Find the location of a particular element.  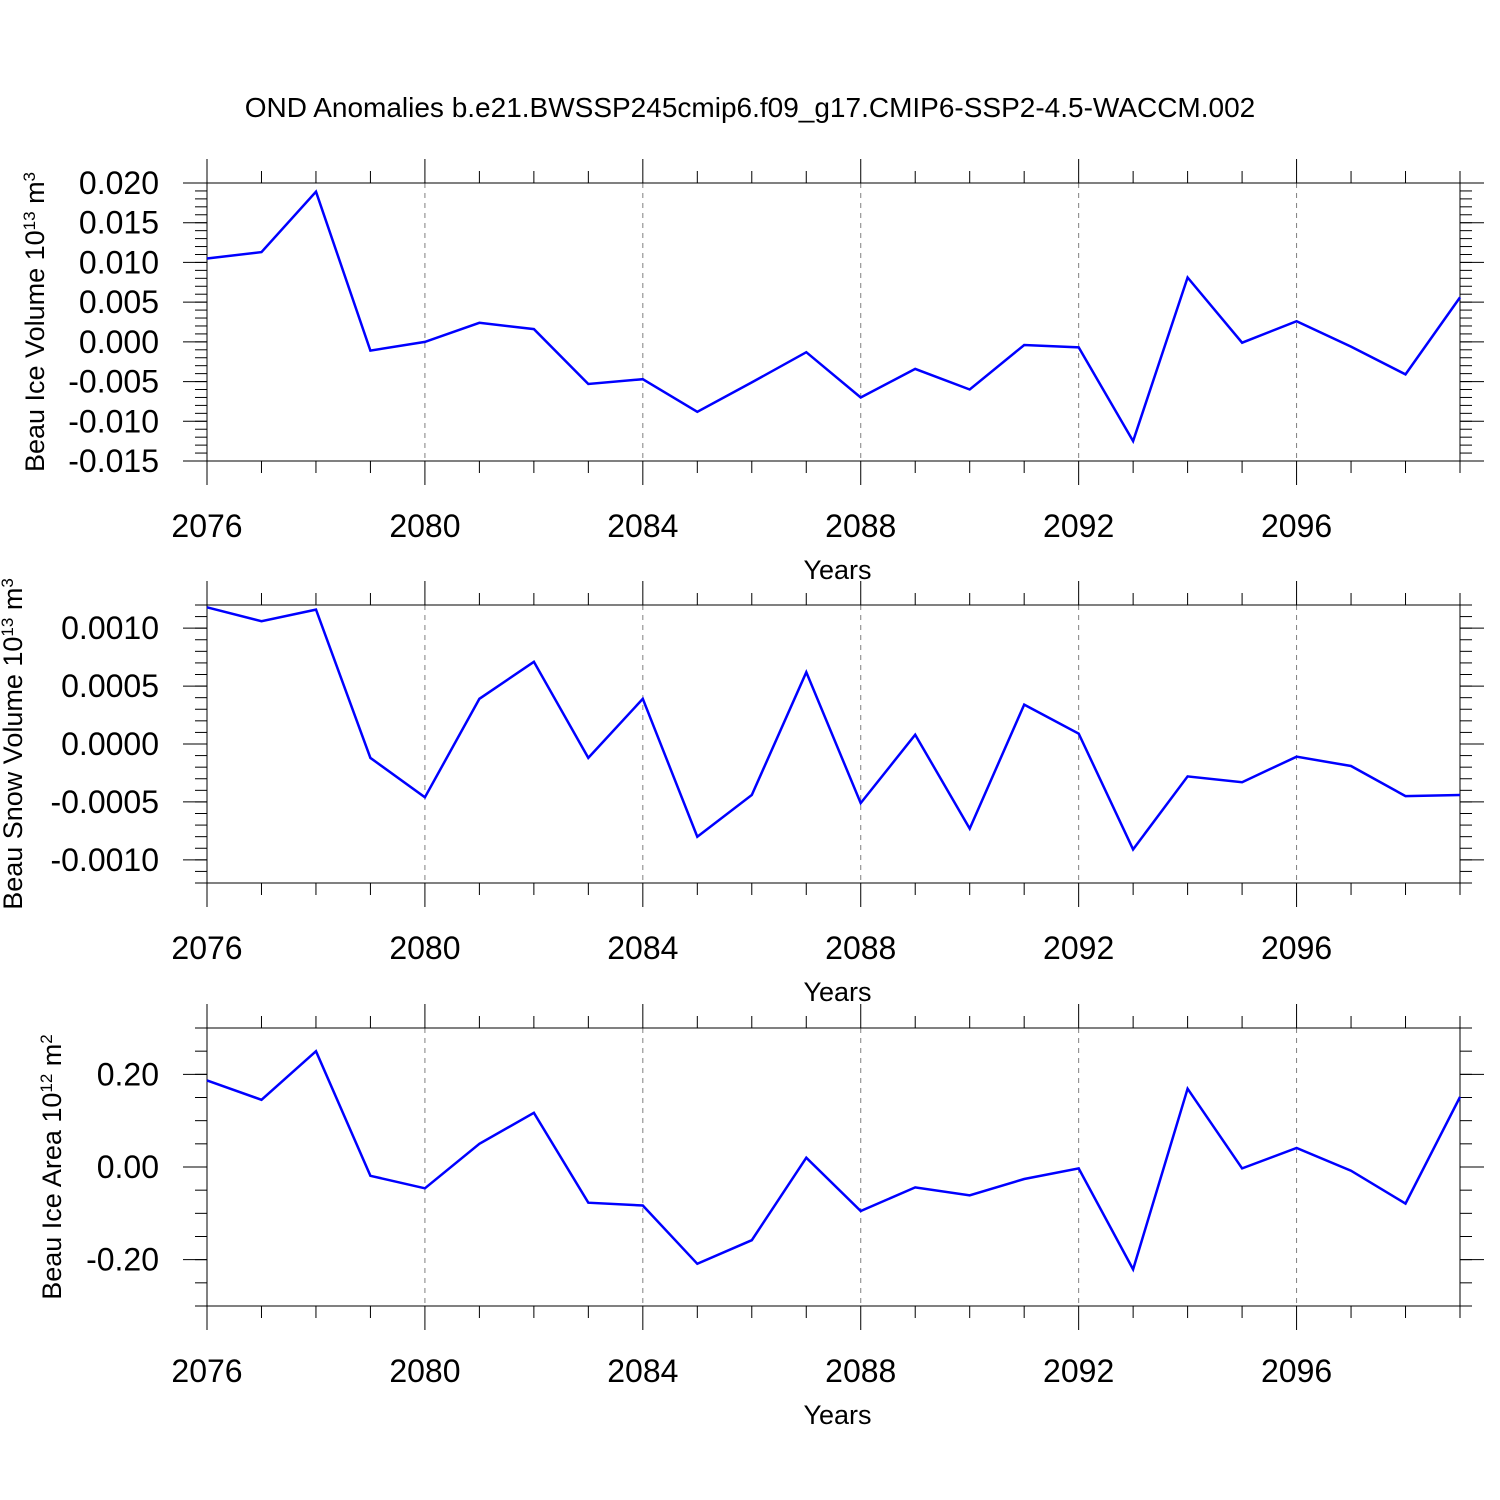

y-tick-label: -0.015 is located at coordinates (113, 461).